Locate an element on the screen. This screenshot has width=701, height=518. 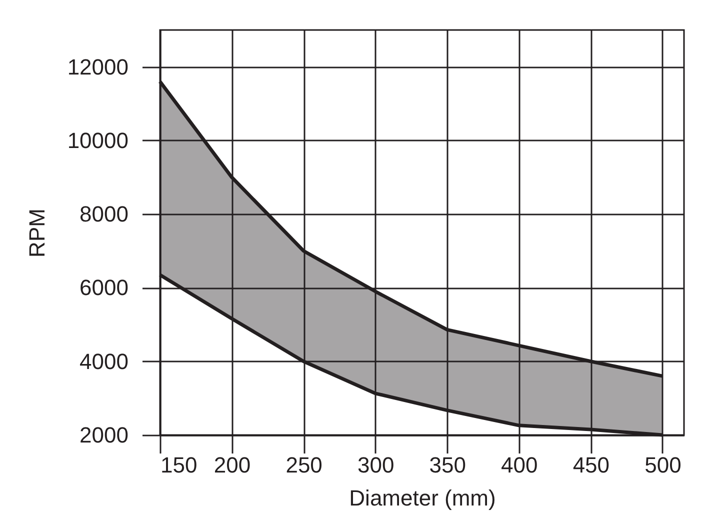
x-axis-title: Diameter (mm) is located at coordinates (422, 498).